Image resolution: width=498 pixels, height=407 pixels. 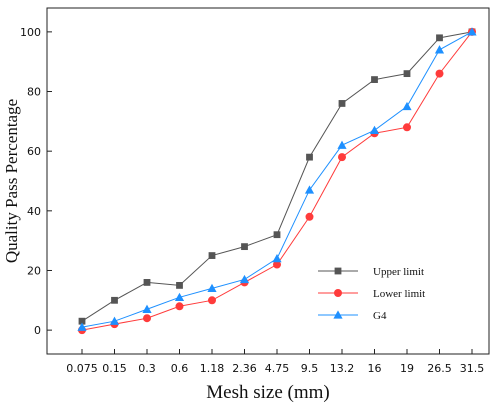 What do you see at coordinates (34, 92) in the screenshot?
I see `y-tick-label: 80` at bounding box center [34, 92].